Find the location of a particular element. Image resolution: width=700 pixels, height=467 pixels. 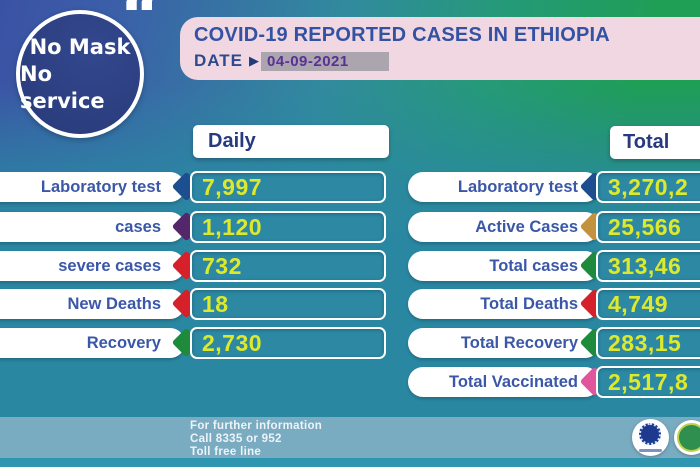

row-label: Active Cases is located at coordinates (526, 226).